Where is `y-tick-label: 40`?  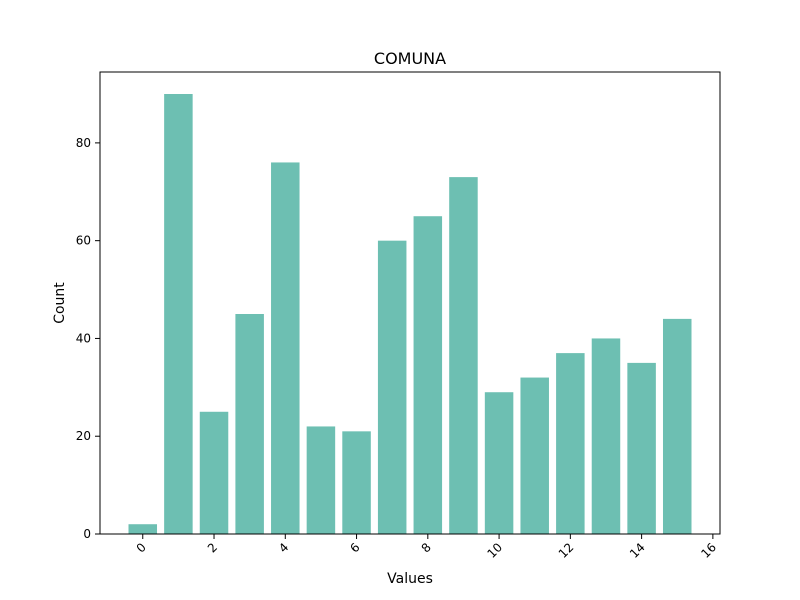 y-tick-label: 40 is located at coordinates (83, 338).